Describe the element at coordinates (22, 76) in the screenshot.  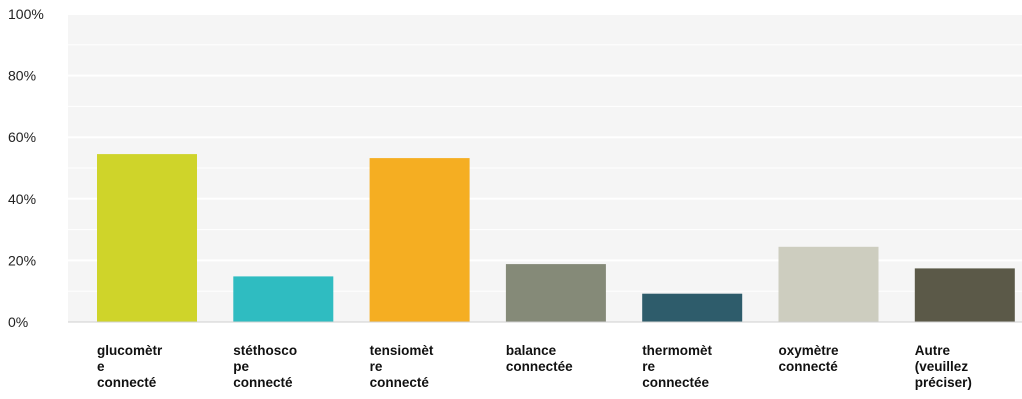
I see `y-tick-label: 80%` at that location.